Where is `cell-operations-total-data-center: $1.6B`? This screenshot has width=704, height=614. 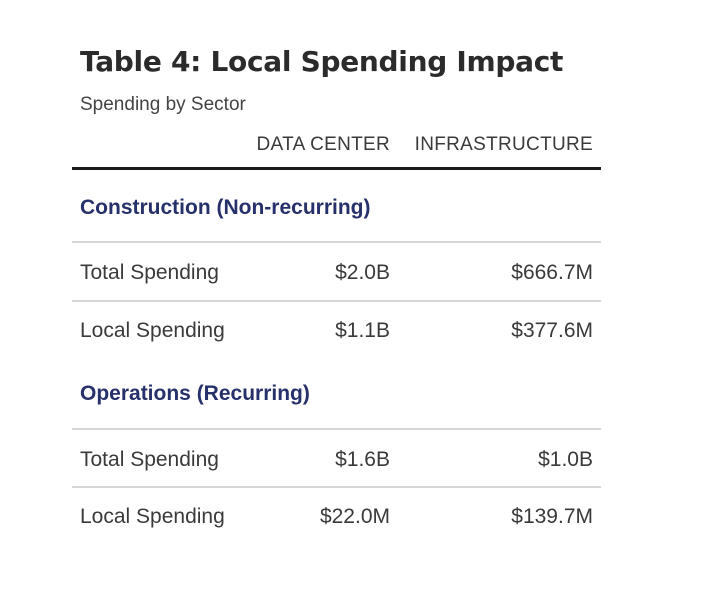 cell-operations-total-data-center: $1.6B is located at coordinates (362, 459).